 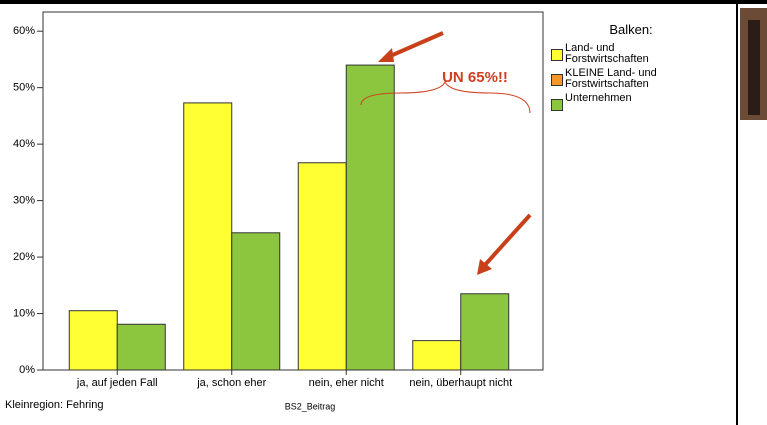 I want to click on legend-label: Land- und Forstwirtschaften, so click(x=607, y=53).